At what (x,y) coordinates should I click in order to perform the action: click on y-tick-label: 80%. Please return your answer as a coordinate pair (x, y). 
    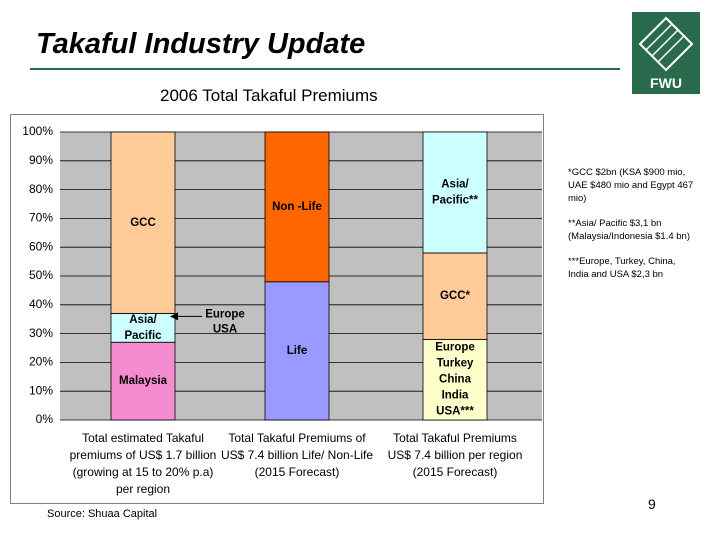
    Looking at the image, I should click on (41, 189).